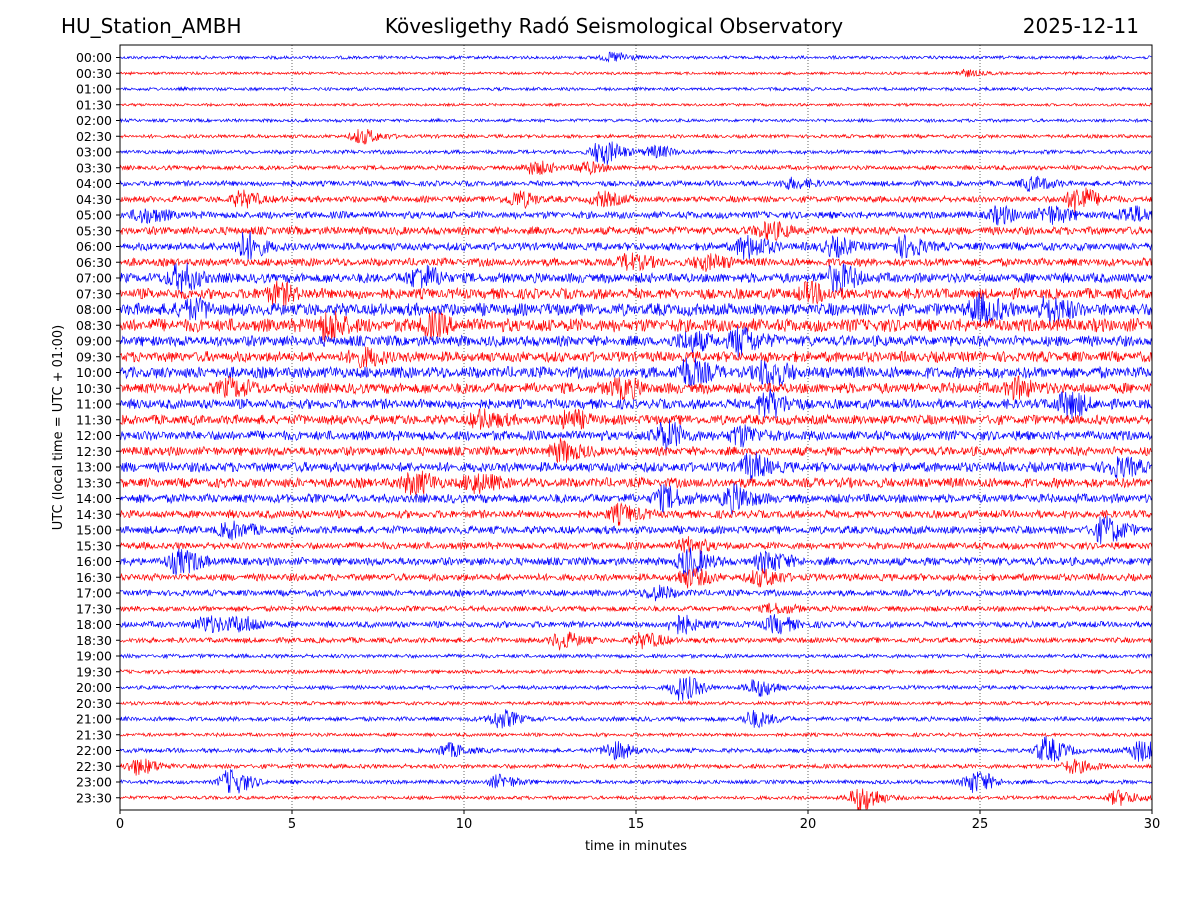 This screenshot has height=900, width=1200. I want to click on x-tick-label: 25, so click(980, 824).